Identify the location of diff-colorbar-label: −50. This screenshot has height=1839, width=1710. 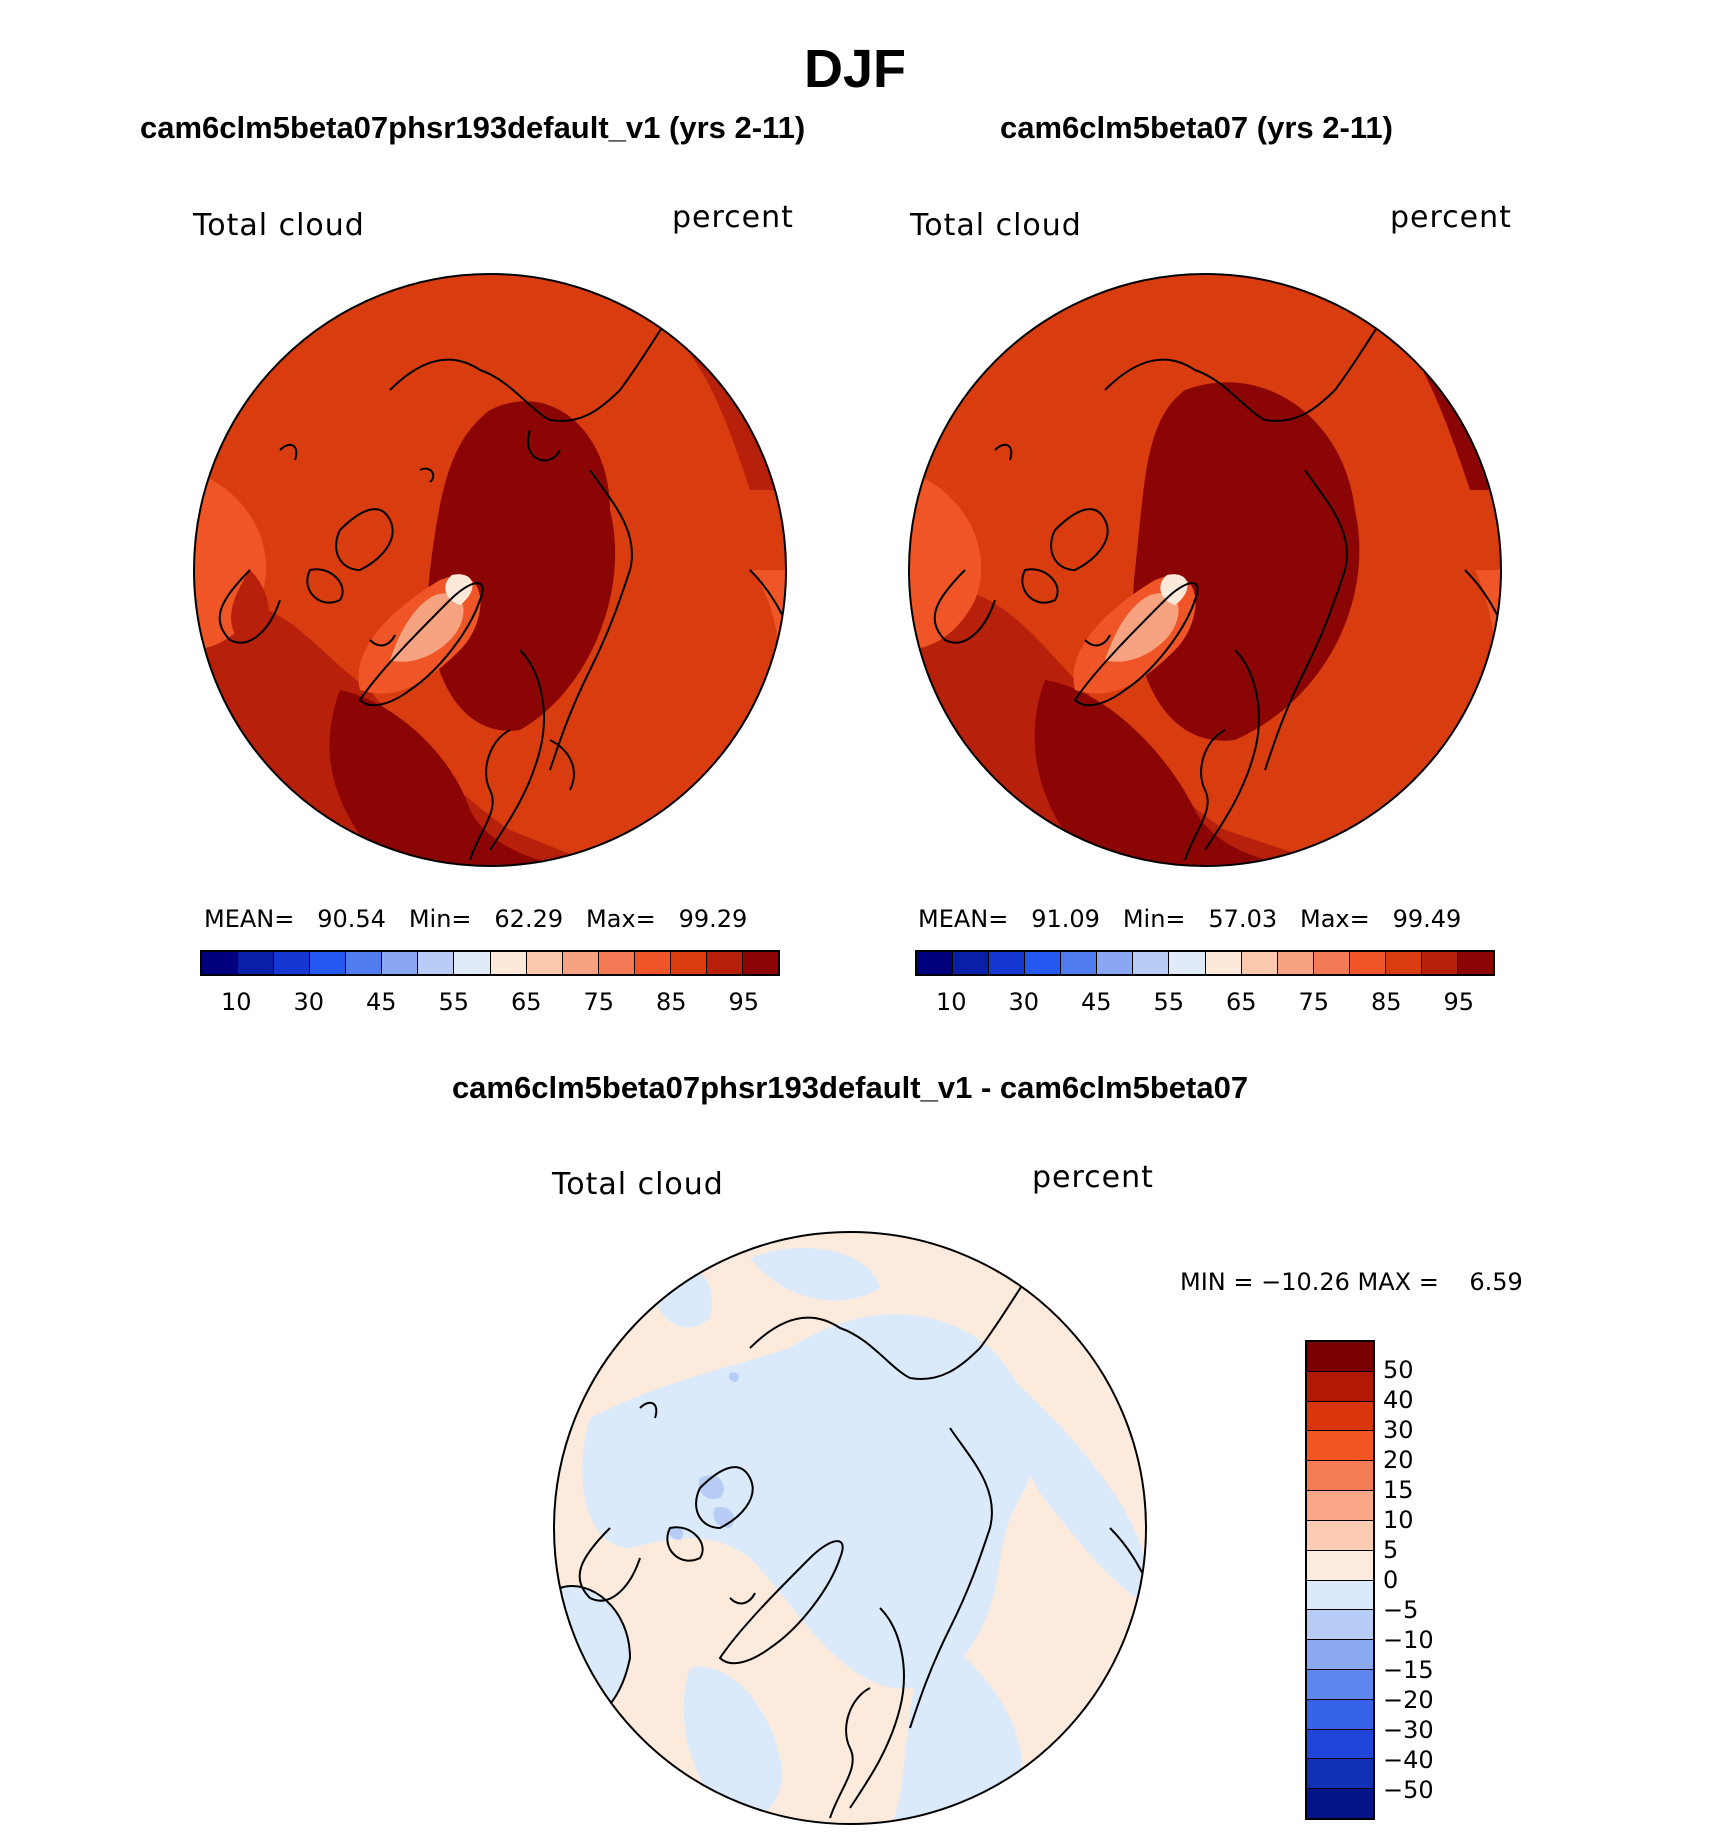
(1408, 1790).